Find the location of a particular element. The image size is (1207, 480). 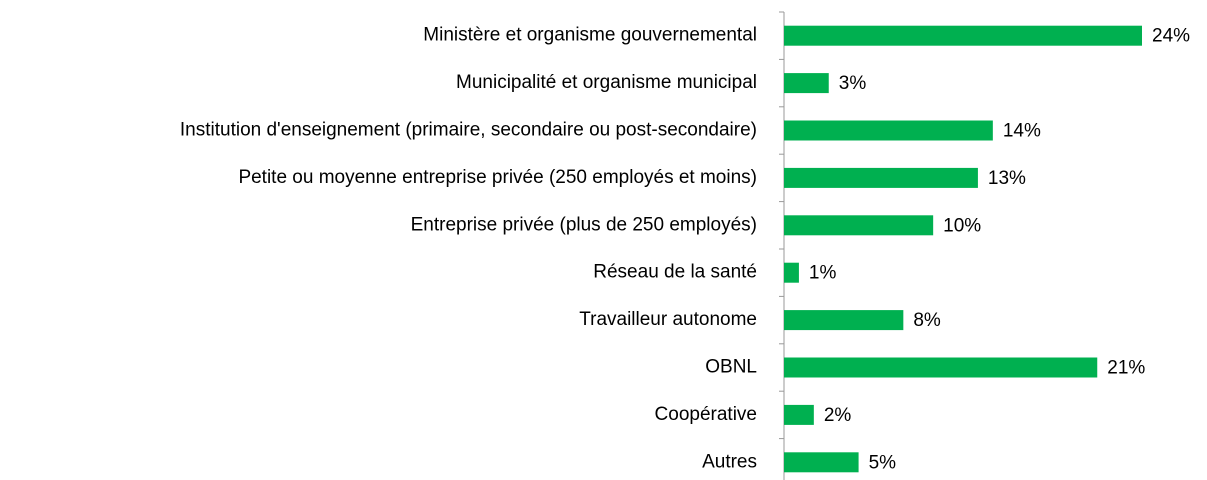

category-label: Entreprise privée (plus de 250 employés) is located at coordinates (584, 224).